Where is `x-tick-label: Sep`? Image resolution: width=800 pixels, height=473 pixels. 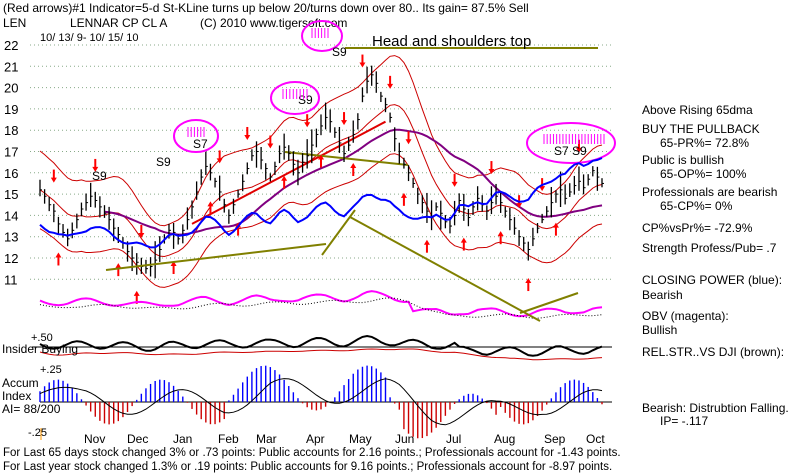 x-tick-label: Sep is located at coordinates (555, 439).